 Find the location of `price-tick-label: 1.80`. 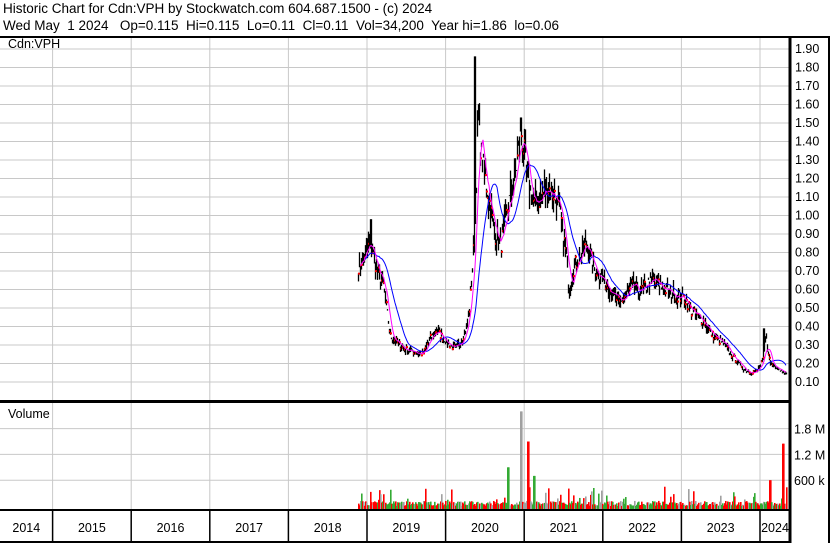

price-tick-label: 1.80 is located at coordinates (807, 68).